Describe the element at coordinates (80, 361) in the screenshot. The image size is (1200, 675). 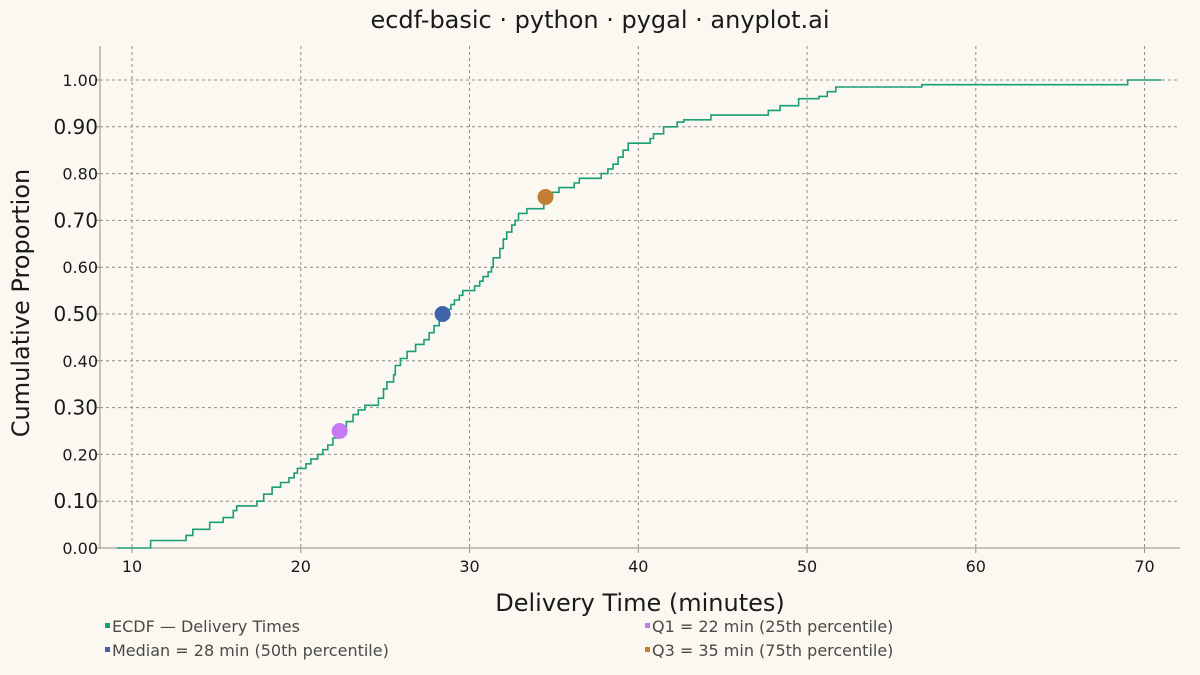
I see `y-tick-label: 0.40` at that location.